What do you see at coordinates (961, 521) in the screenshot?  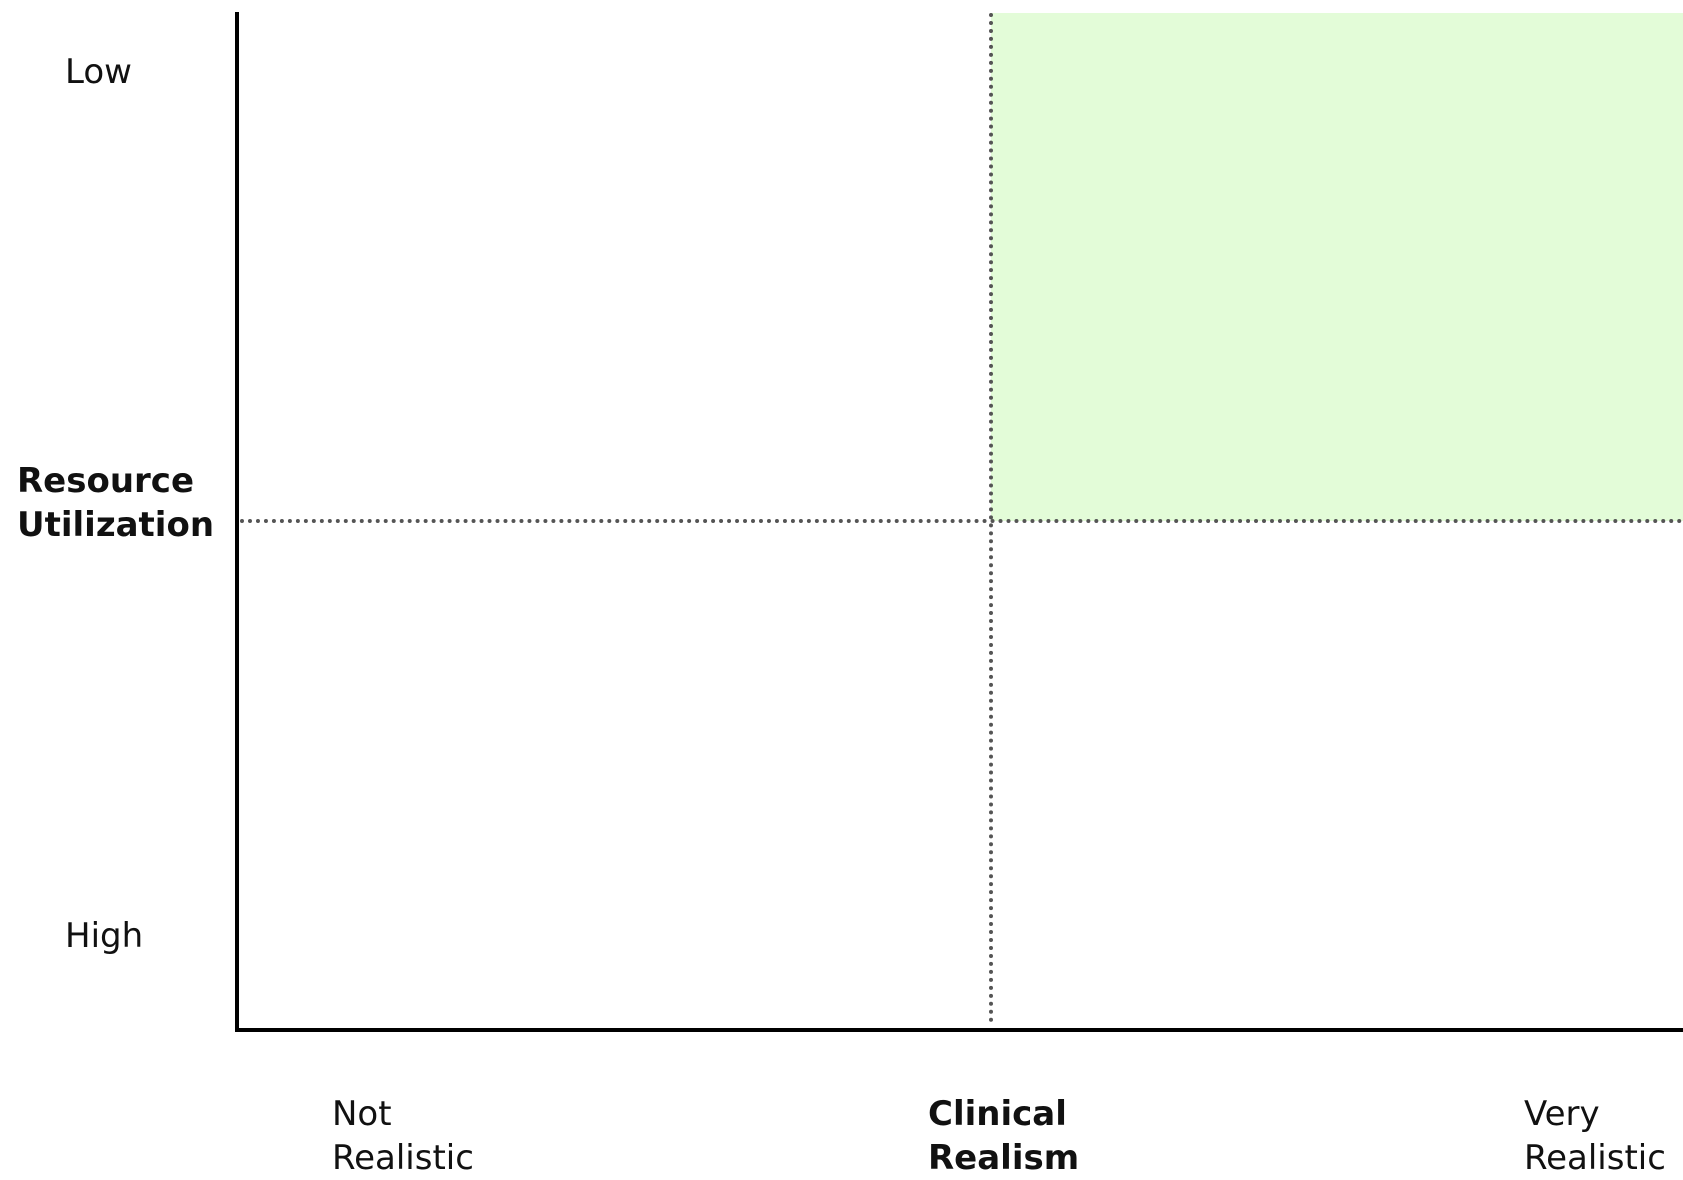 I see `horizontal-dotted-divider` at bounding box center [961, 521].